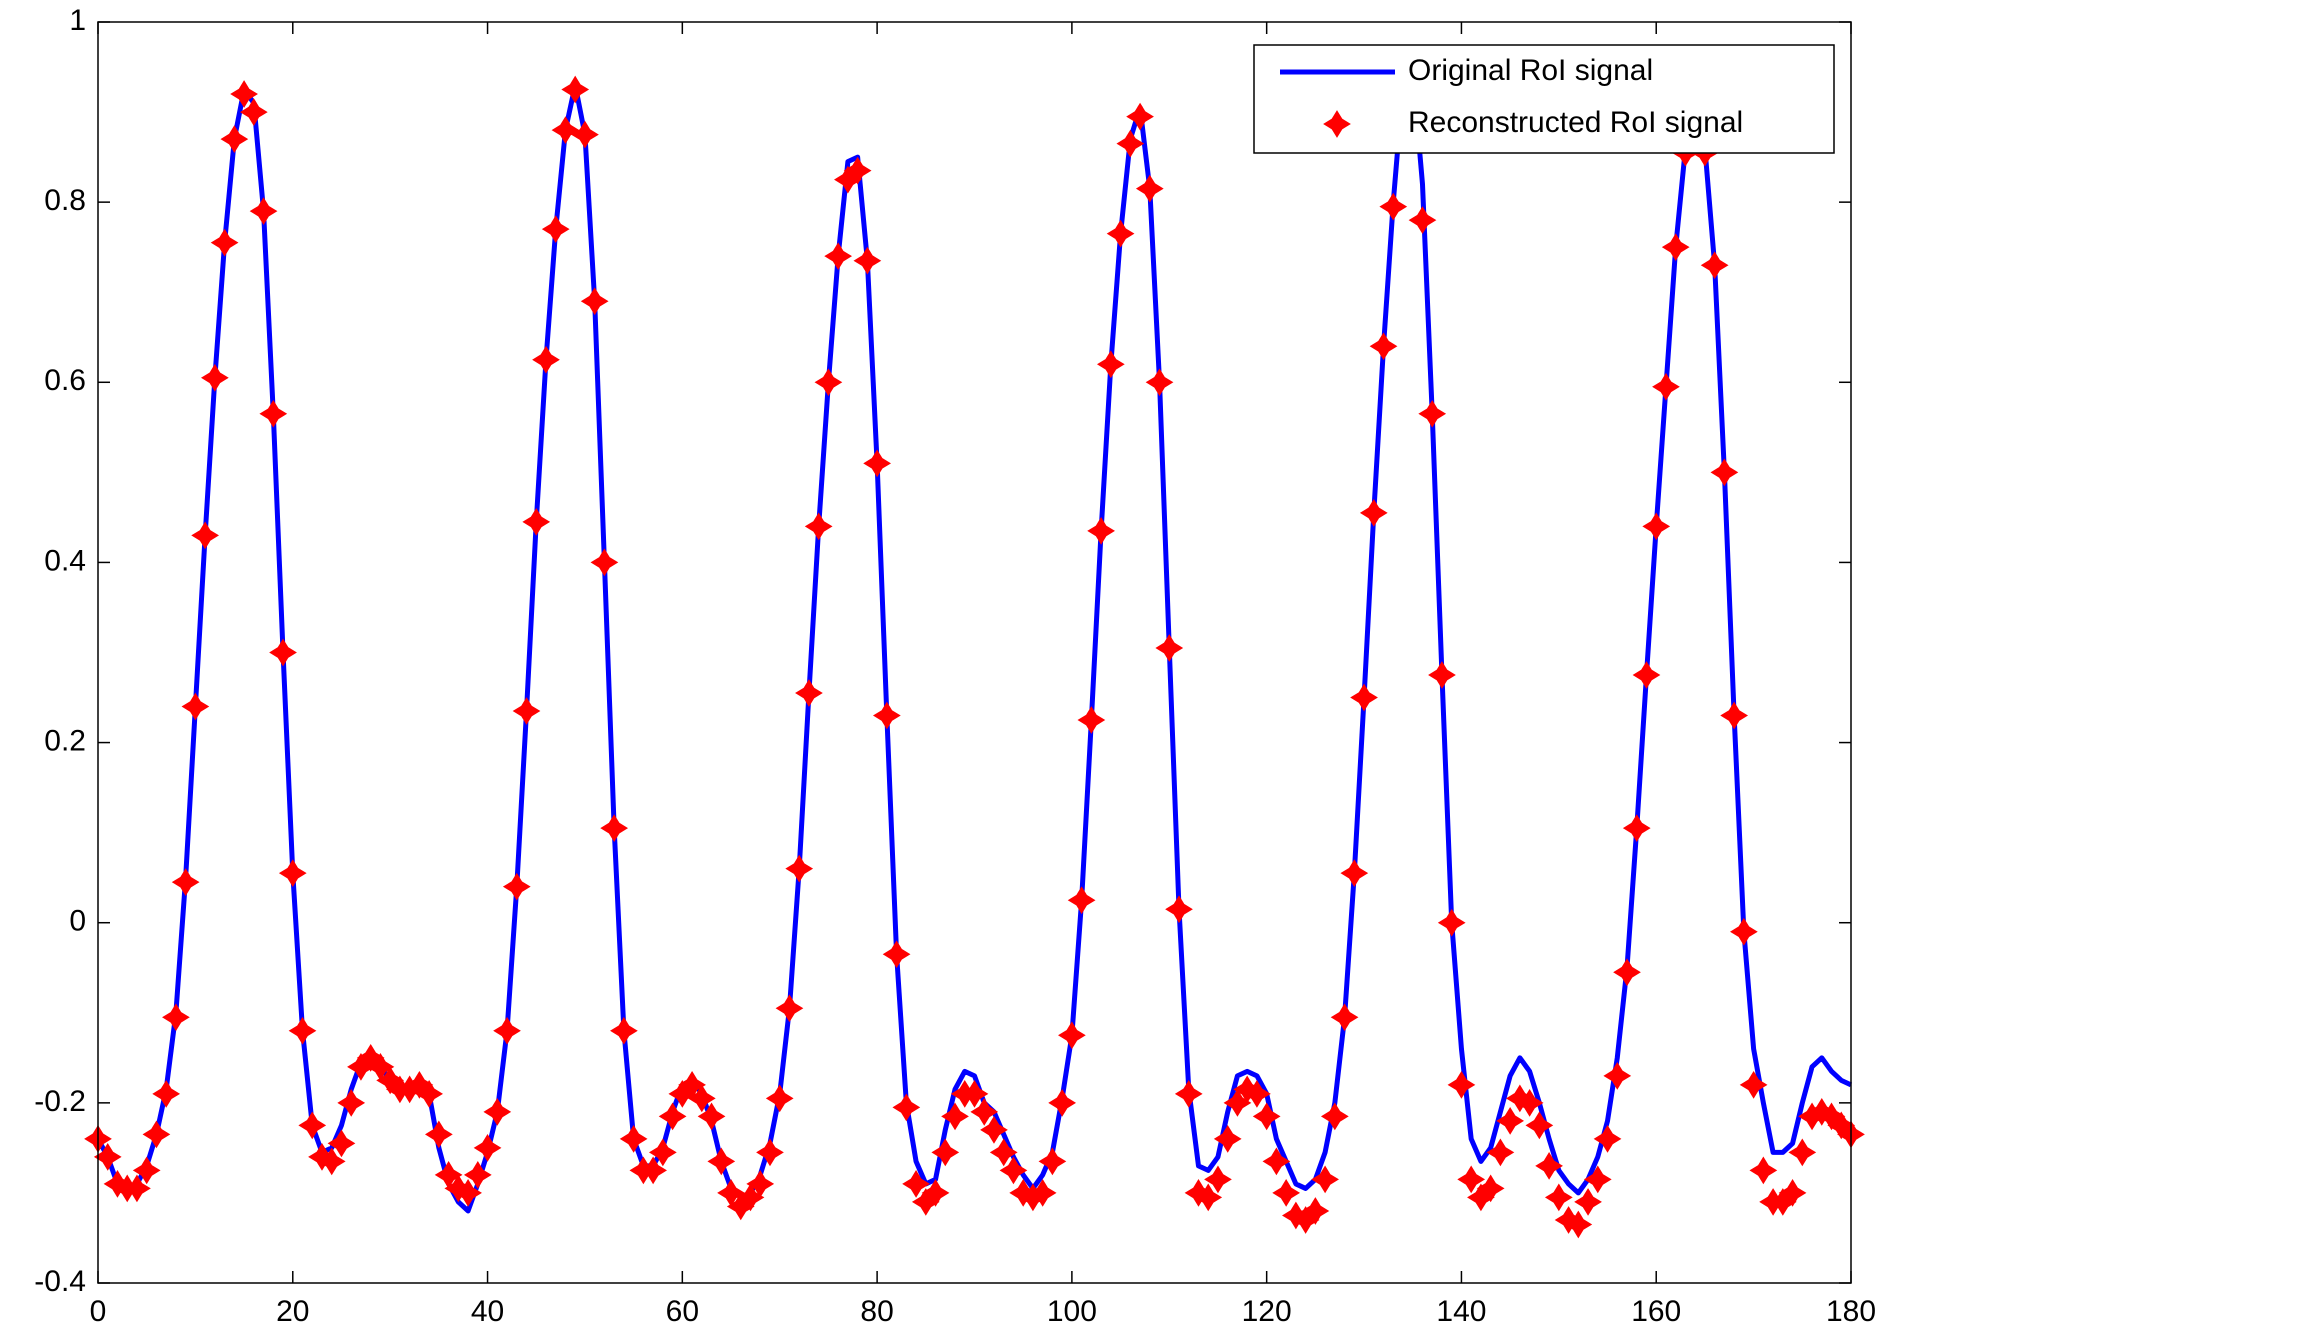 This screenshot has width=2310, height=1332. Describe the element at coordinates (1851, 1311) in the screenshot. I see `x-tick-label: 180` at that location.